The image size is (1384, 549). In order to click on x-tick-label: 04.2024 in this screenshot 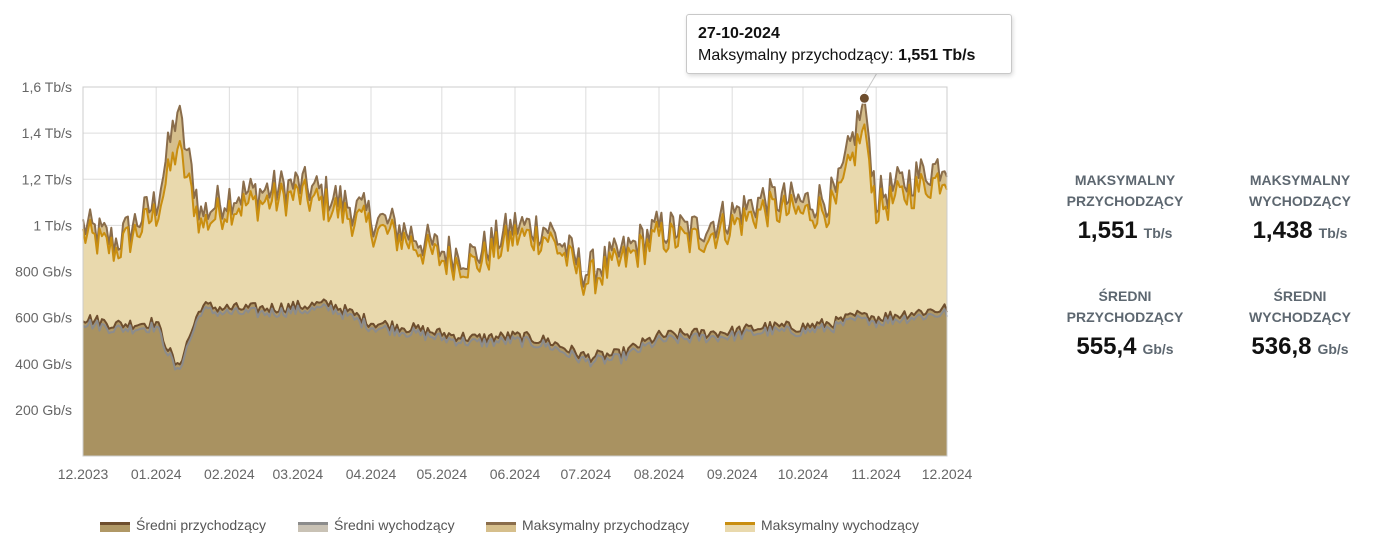, I will do `click(371, 474)`.